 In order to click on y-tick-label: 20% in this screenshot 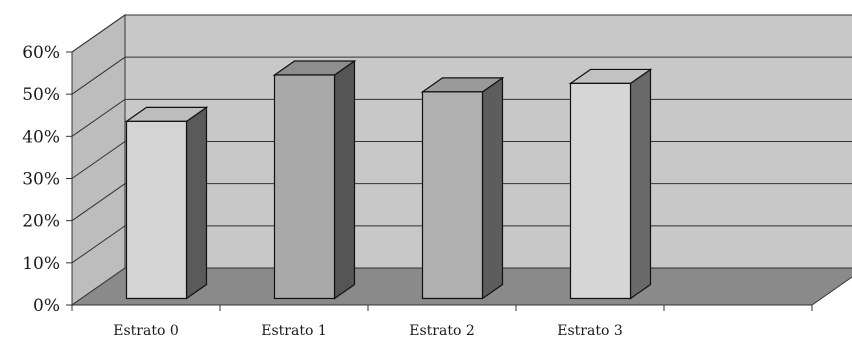, I will do `click(41, 222)`.